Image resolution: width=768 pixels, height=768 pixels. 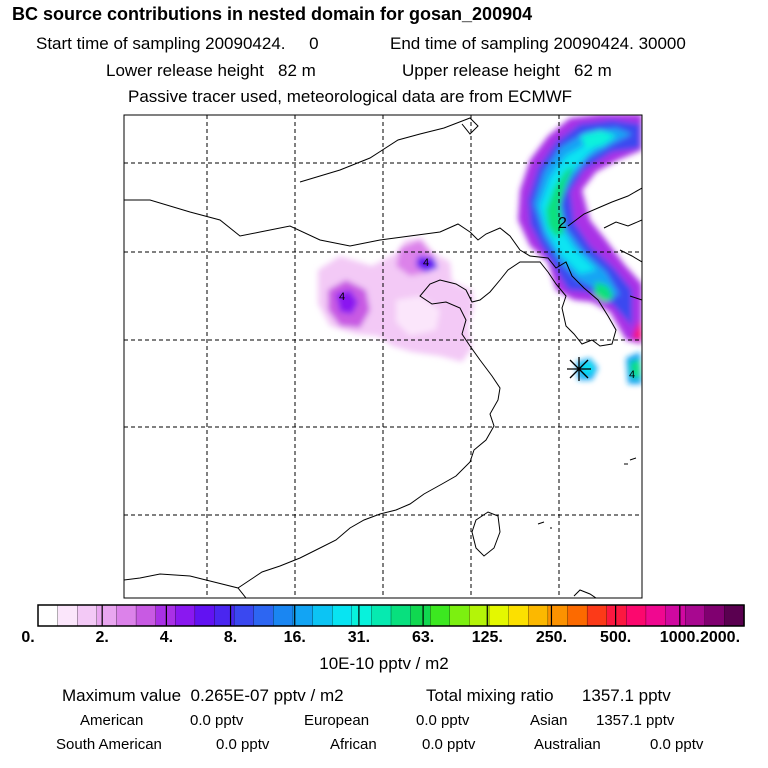 I want to click on upper-release-line: Upper release height 62 m, so click(x=507, y=71).